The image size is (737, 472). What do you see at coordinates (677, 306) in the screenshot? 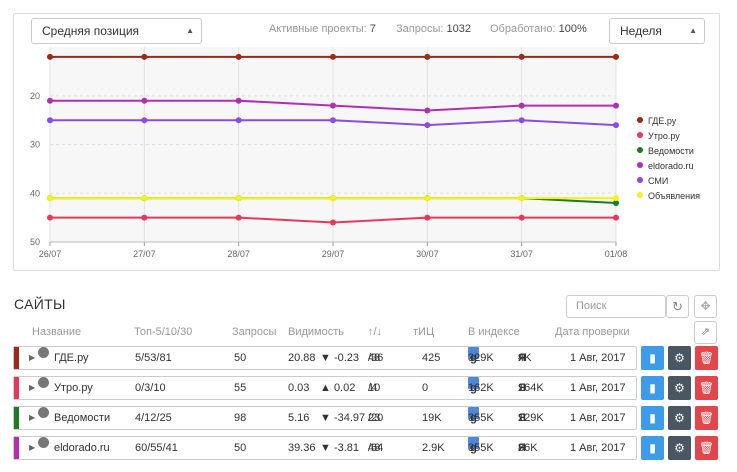
I see `refresh-search-icon: ↻` at bounding box center [677, 306].